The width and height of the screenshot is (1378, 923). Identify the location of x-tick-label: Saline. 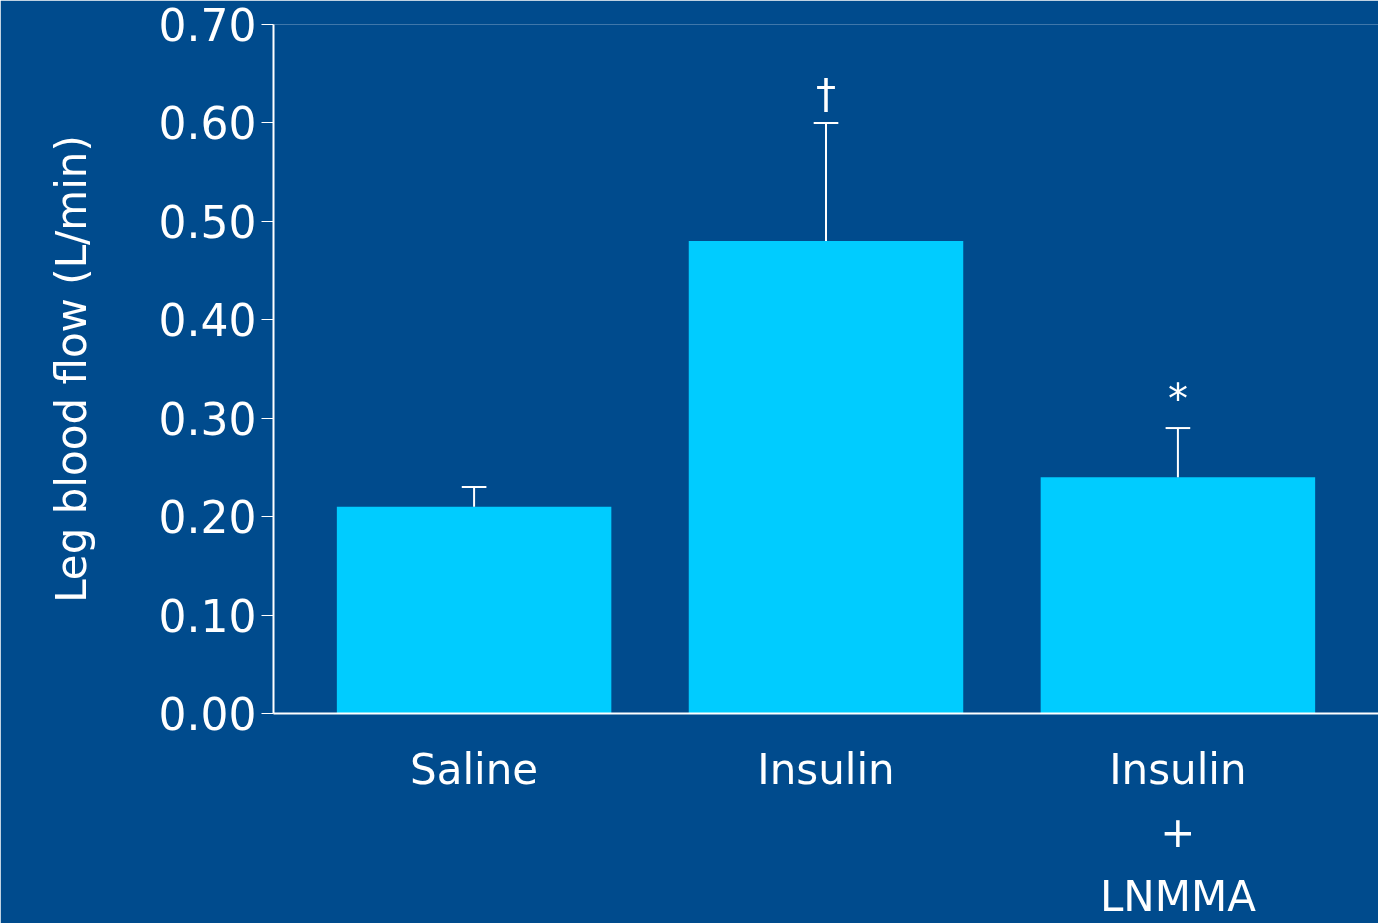
(474, 769).